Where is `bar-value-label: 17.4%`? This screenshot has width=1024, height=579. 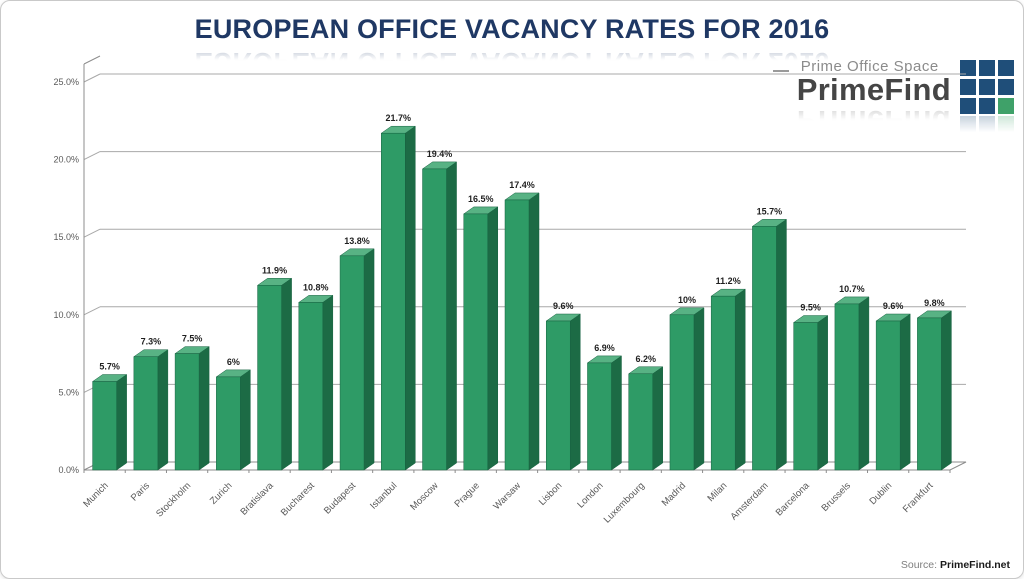 bar-value-label: 17.4% is located at coordinates (522, 185).